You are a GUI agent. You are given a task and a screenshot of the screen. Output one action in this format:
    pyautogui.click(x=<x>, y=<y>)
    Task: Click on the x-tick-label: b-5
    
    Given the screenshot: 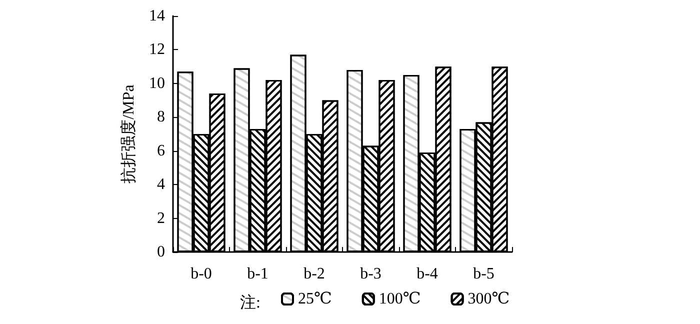 What is the action you would take?
    pyautogui.click(x=483, y=274)
    